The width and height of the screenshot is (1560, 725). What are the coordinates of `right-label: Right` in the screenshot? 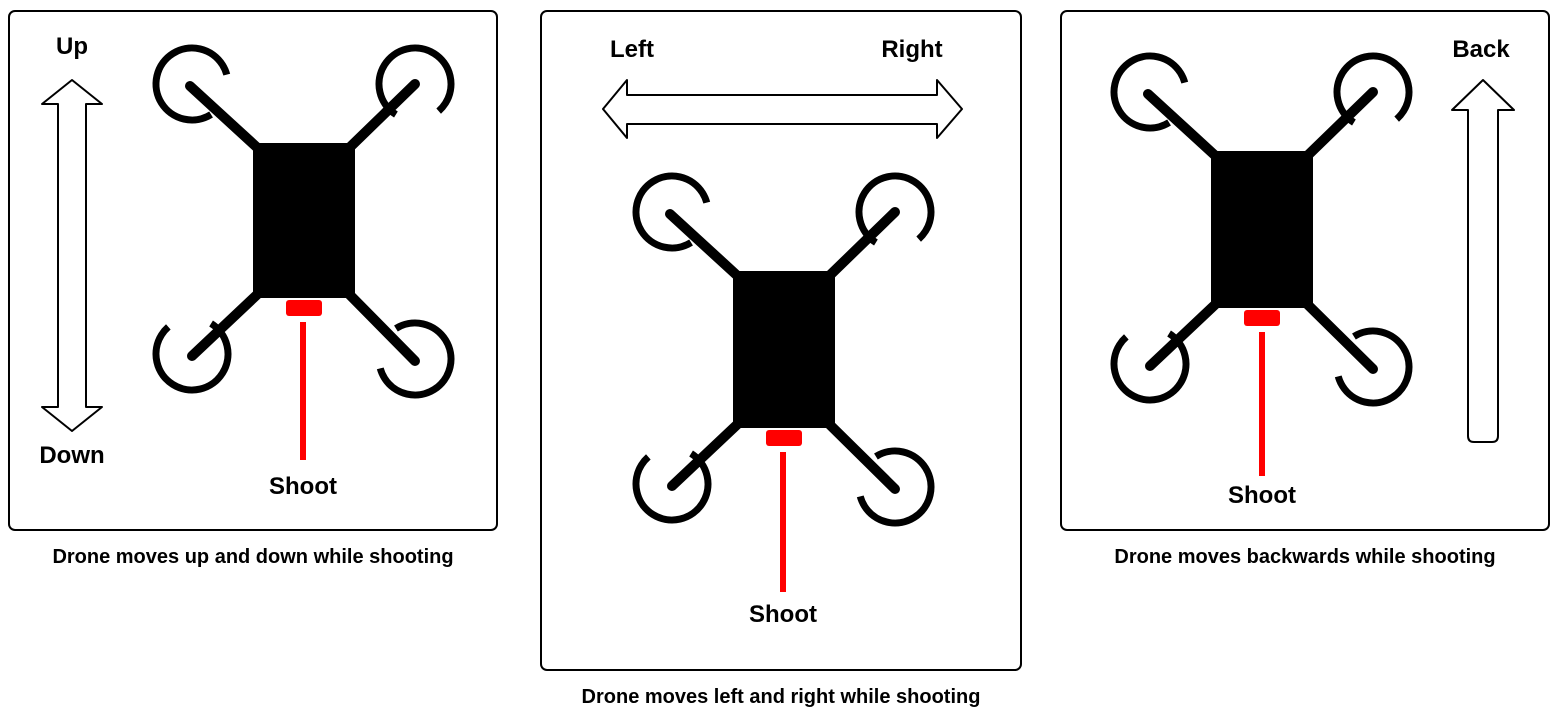 It's located at (911, 49).